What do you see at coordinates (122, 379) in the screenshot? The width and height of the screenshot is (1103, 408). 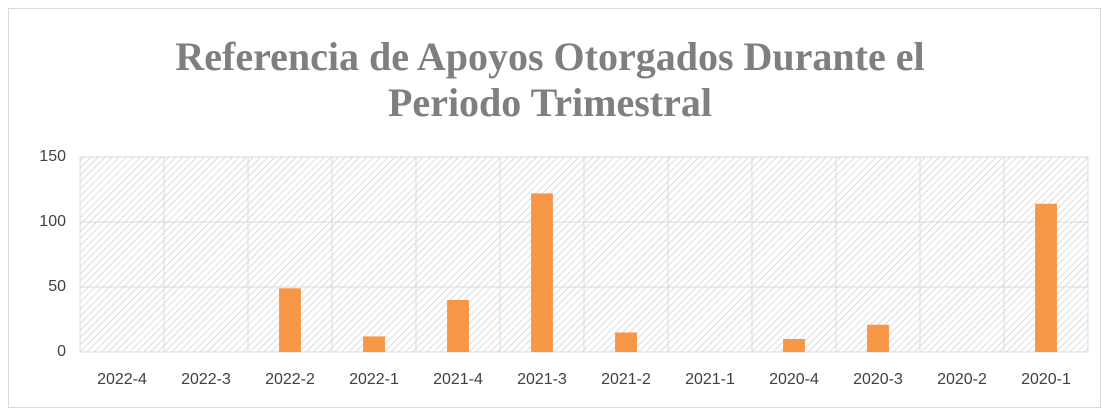 I see `x-tick-label: 2022-4` at bounding box center [122, 379].